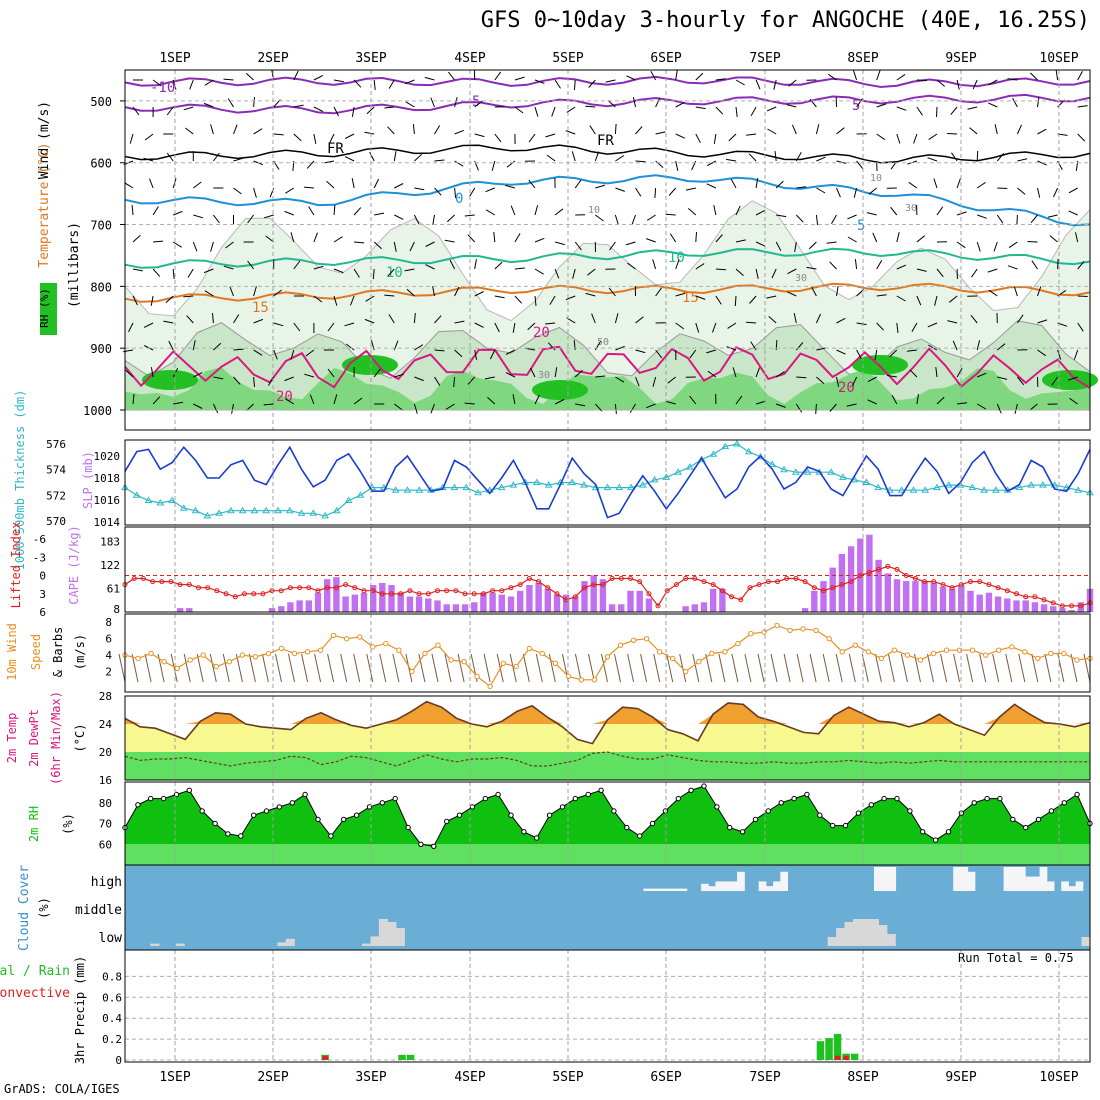 The image size is (1100, 1100). I want to click on cloud-low-bar, so click(1086, 941).